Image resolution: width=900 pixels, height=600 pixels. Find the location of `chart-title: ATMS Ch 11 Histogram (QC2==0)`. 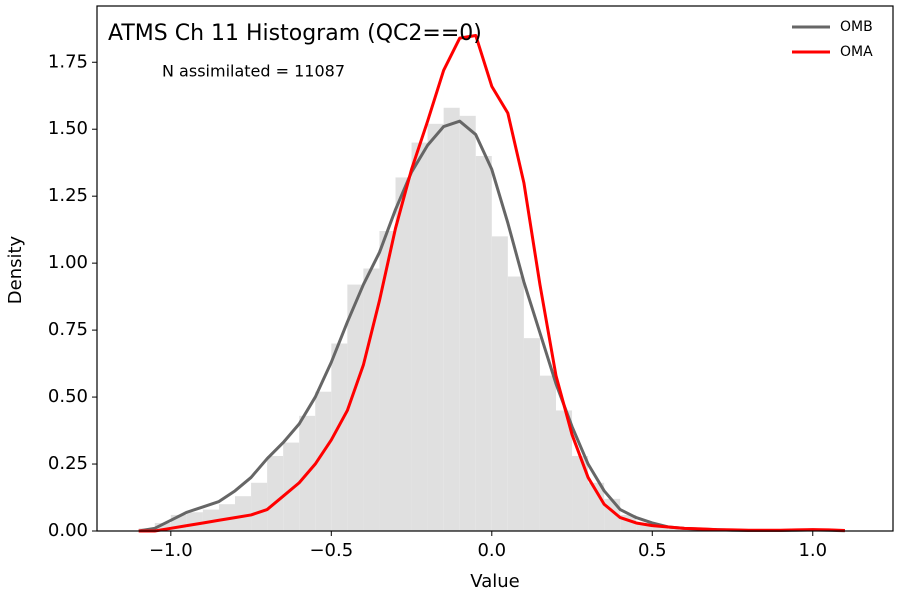

chart-title: ATMS Ch 11 Histogram (QC2==0) is located at coordinates (295, 33).